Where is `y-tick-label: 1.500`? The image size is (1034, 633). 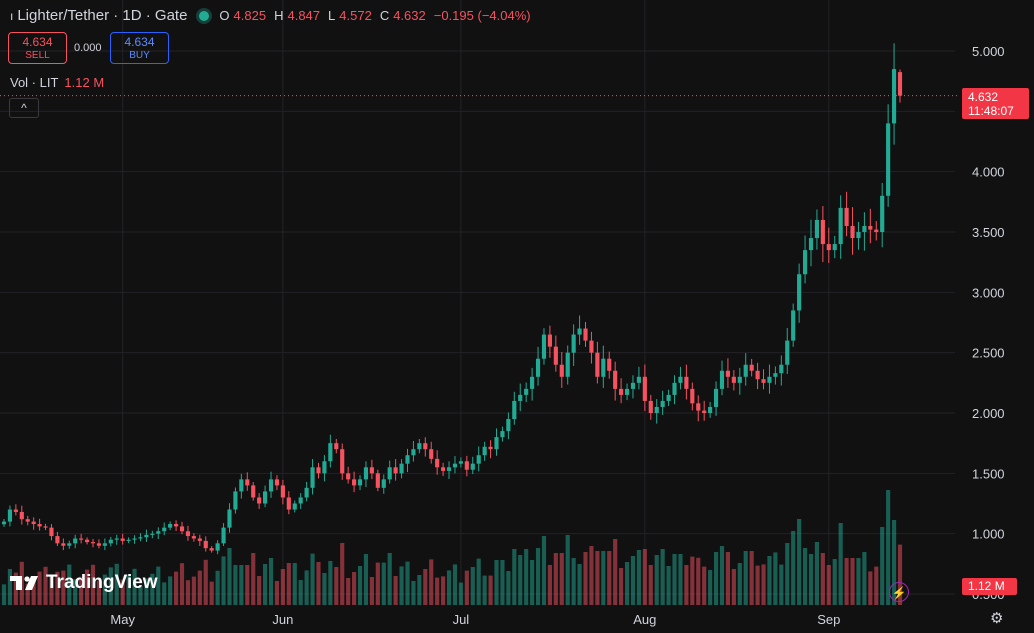
y-tick-label: 1.500 is located at coordinates (988, 473).